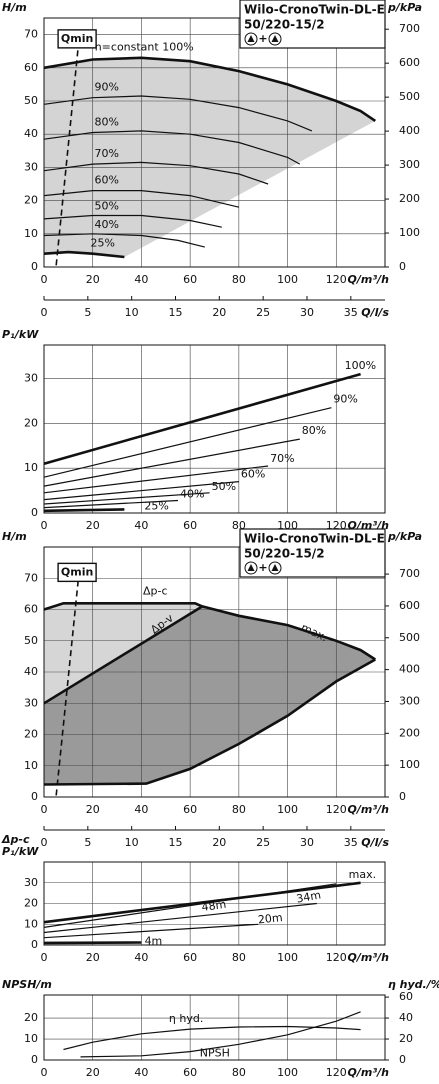 Image resolution: width=439 pixels, height=1084 pixels. Describe the element at coordinates (409, 637) in the screenshot. I see `y2-tick-label: 500` at that location.